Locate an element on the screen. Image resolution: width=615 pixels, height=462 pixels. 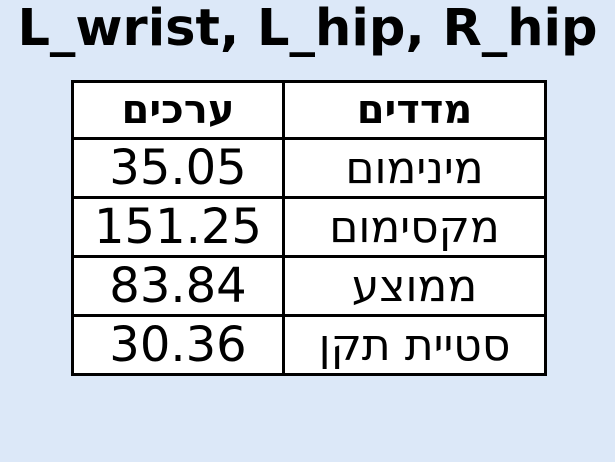
table-cell-measure: מינימום is located at coordinates (414, 168).